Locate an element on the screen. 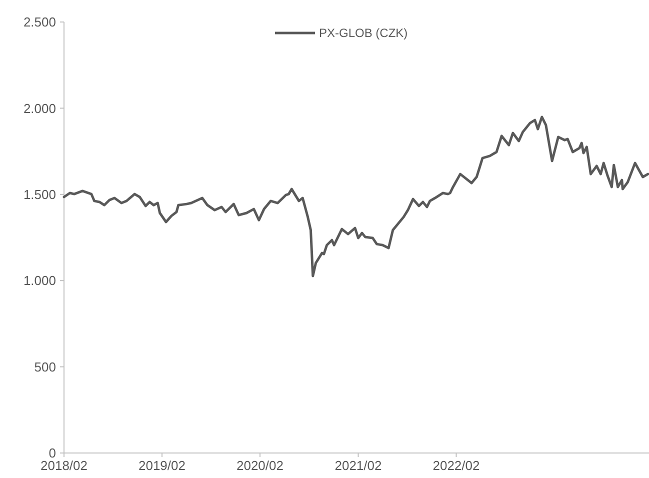 This screenshot has height=478, width=649. x-tick-label: 2019/02 is located at coordinates (162, 465).